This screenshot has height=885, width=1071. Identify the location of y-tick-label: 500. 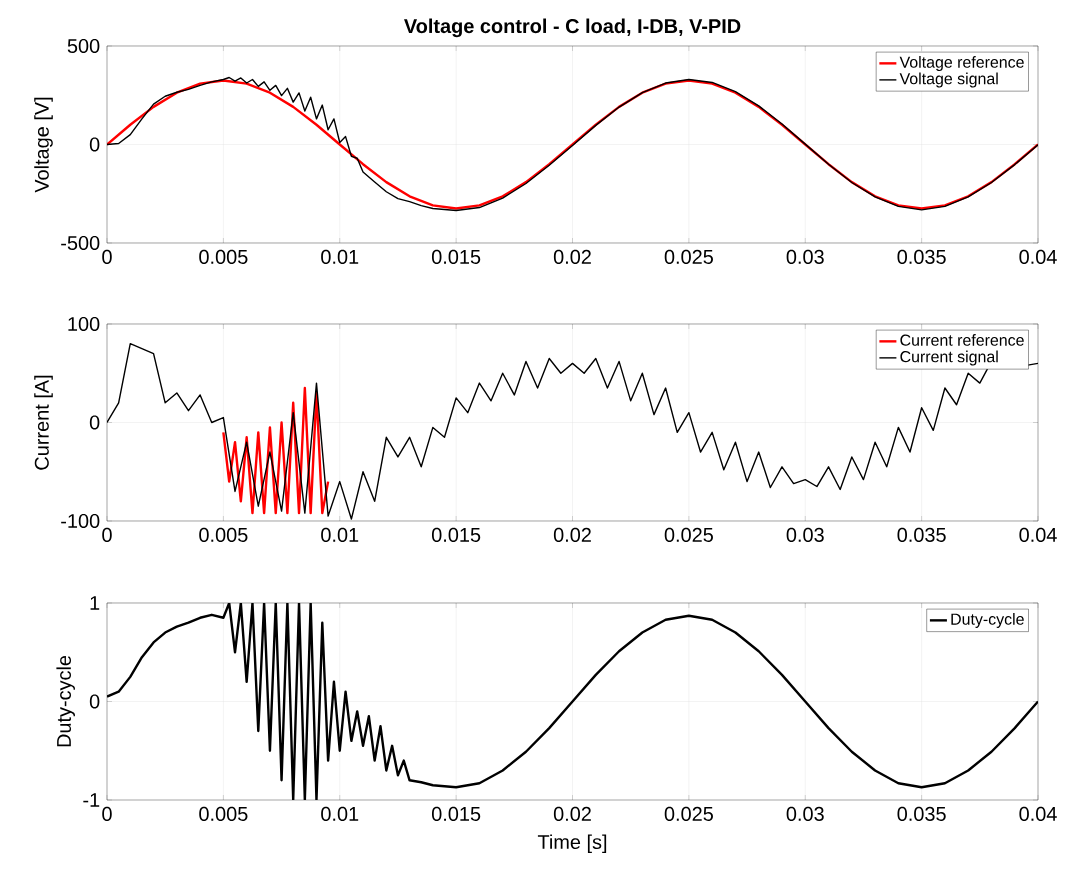
(83, 46).